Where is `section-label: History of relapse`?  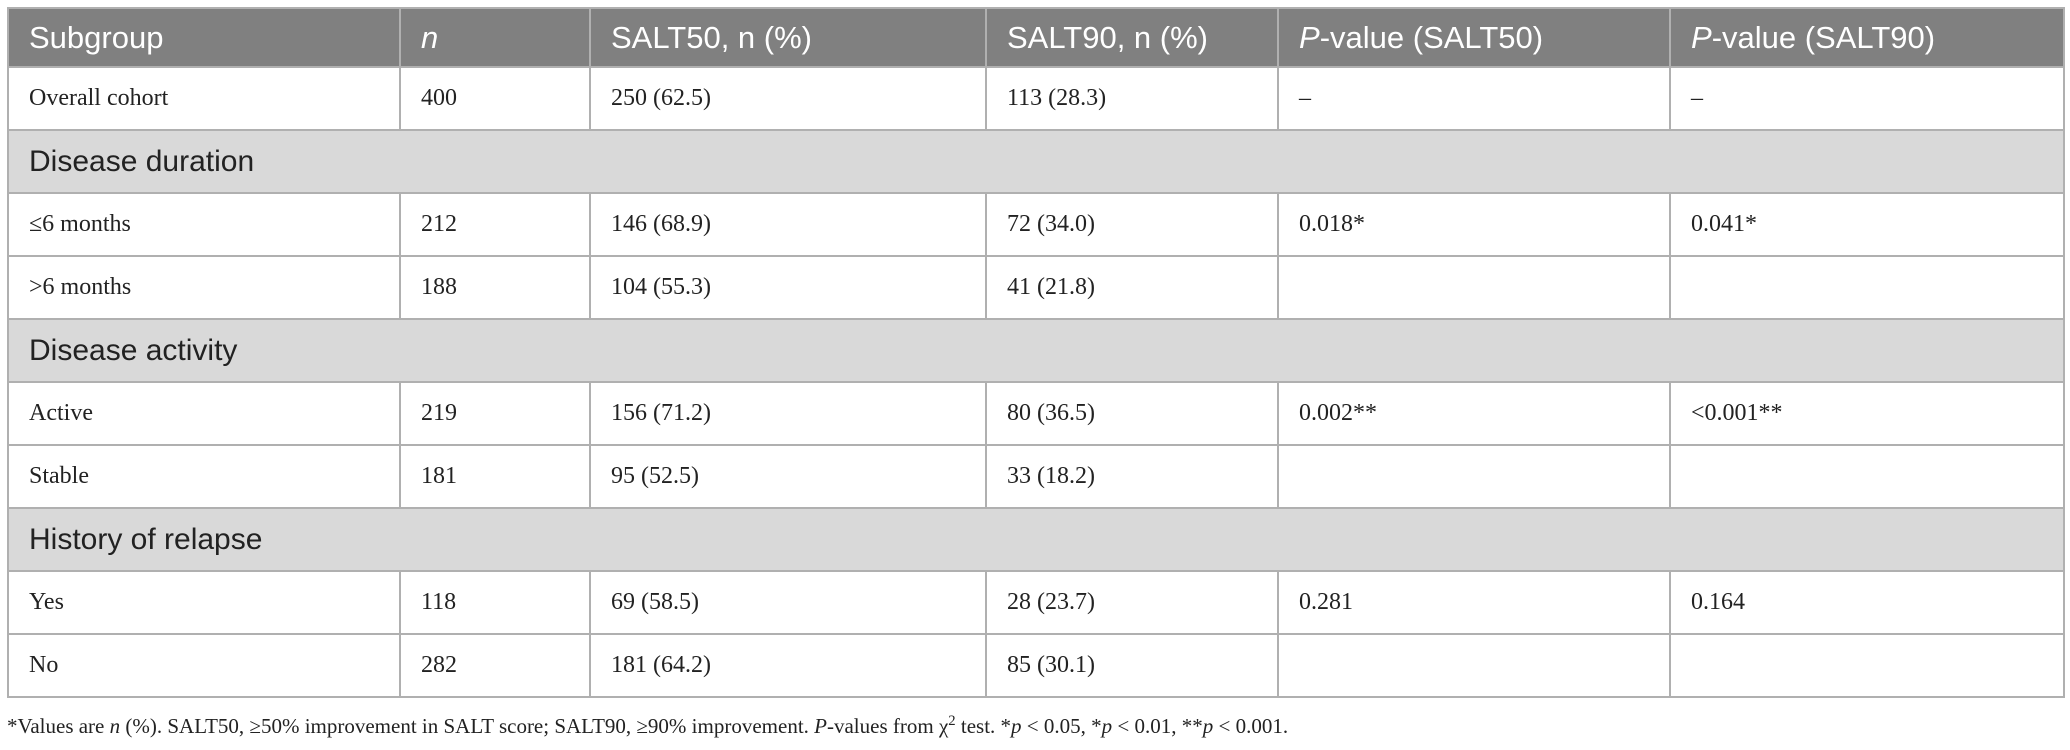 section-label: History of relapse is located at coordinates (1036, 539).